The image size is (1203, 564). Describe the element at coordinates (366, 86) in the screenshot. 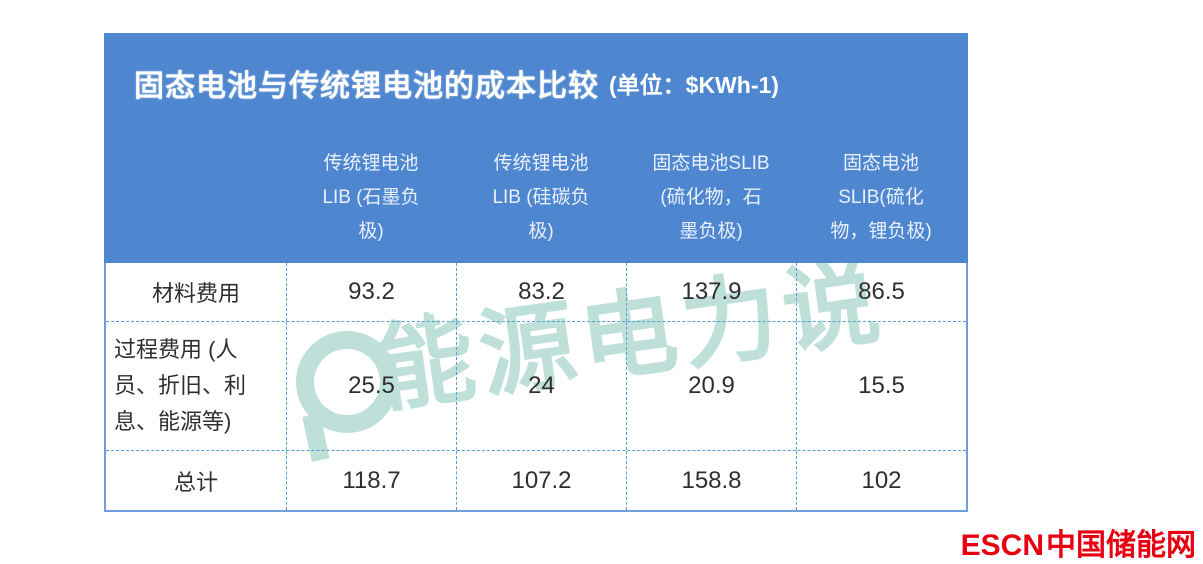

I see `table-title-text: 固态电池与传统锂电池的成本比较` at that location.